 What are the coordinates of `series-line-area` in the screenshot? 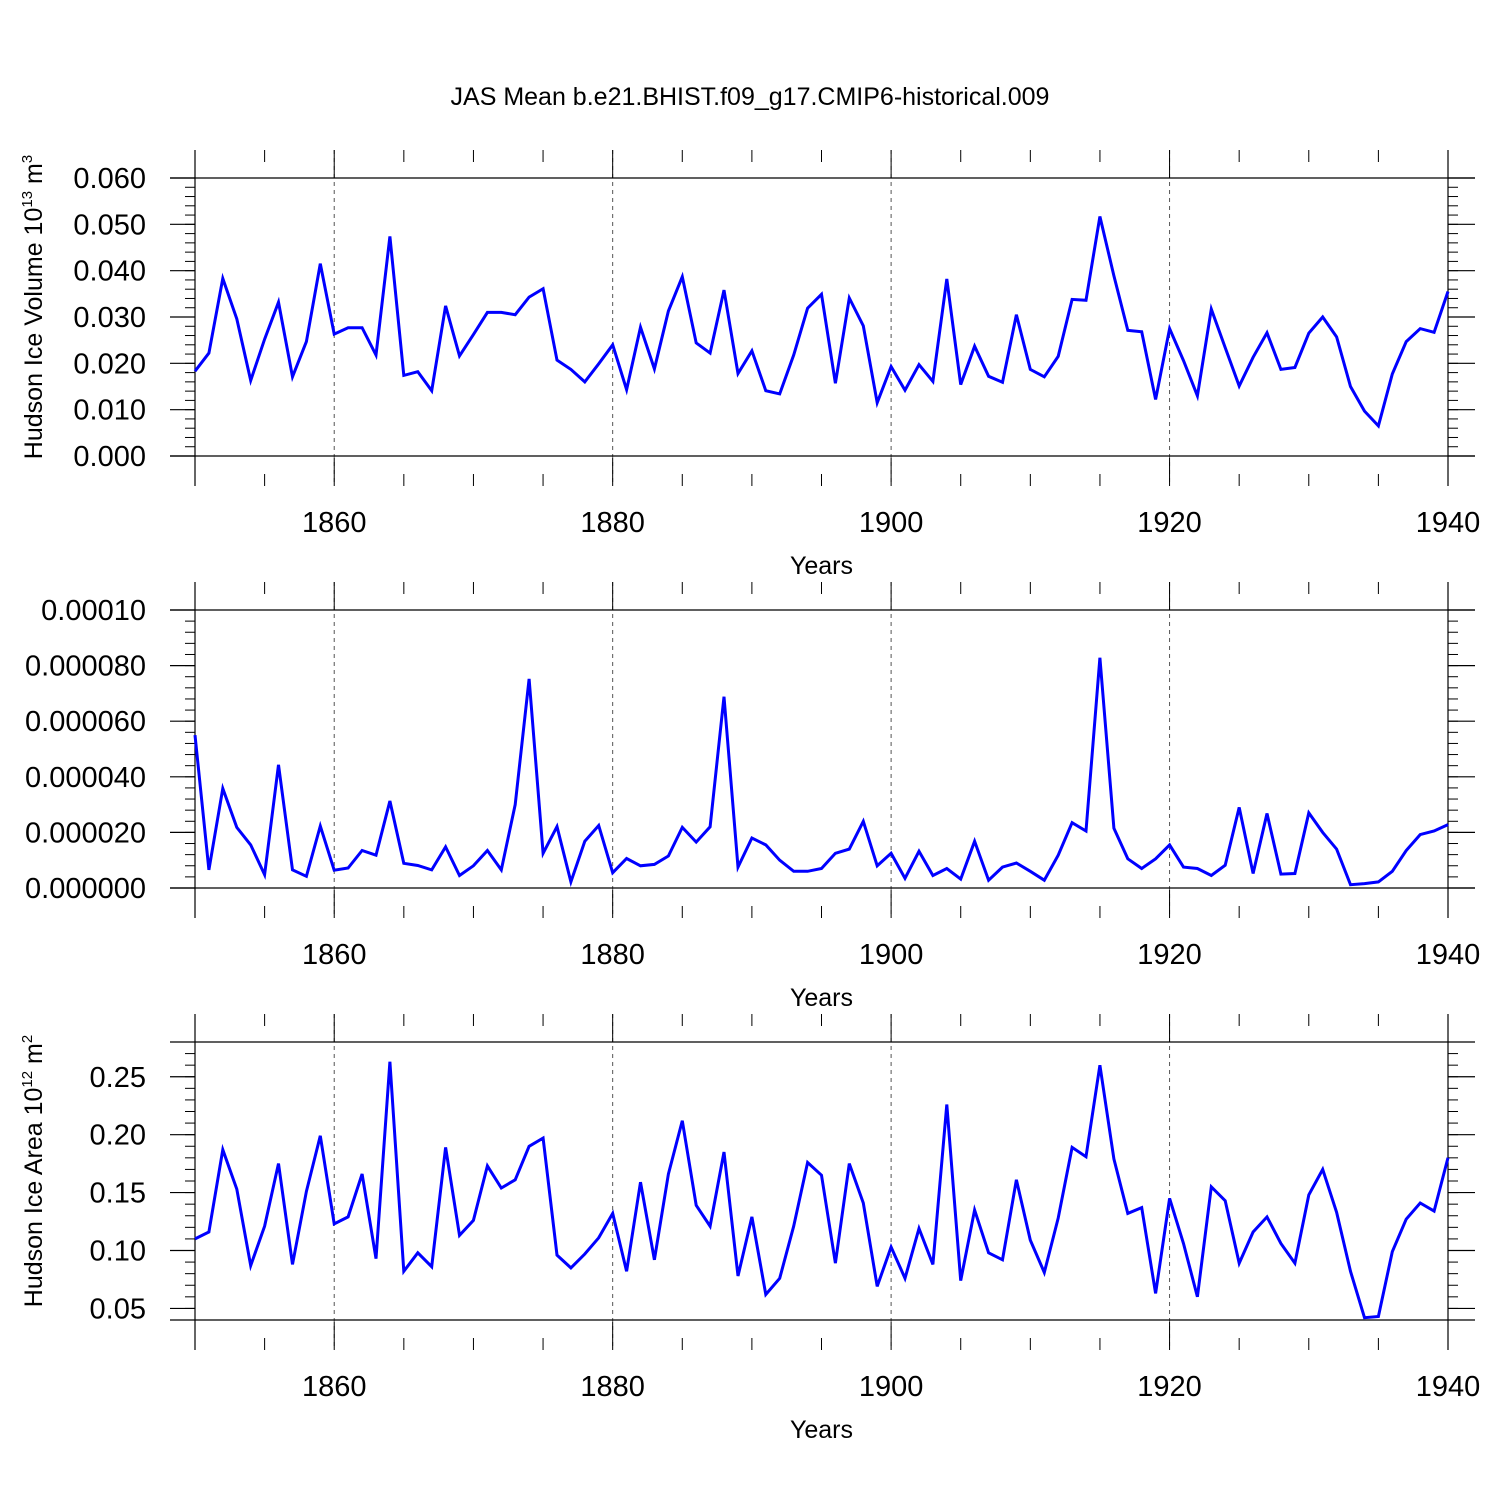 It's located at (822, 1190).